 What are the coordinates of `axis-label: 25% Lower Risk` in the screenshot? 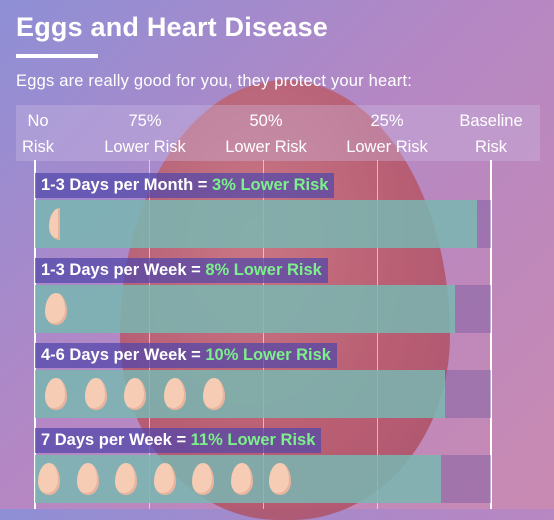 It's located at (387, 134).